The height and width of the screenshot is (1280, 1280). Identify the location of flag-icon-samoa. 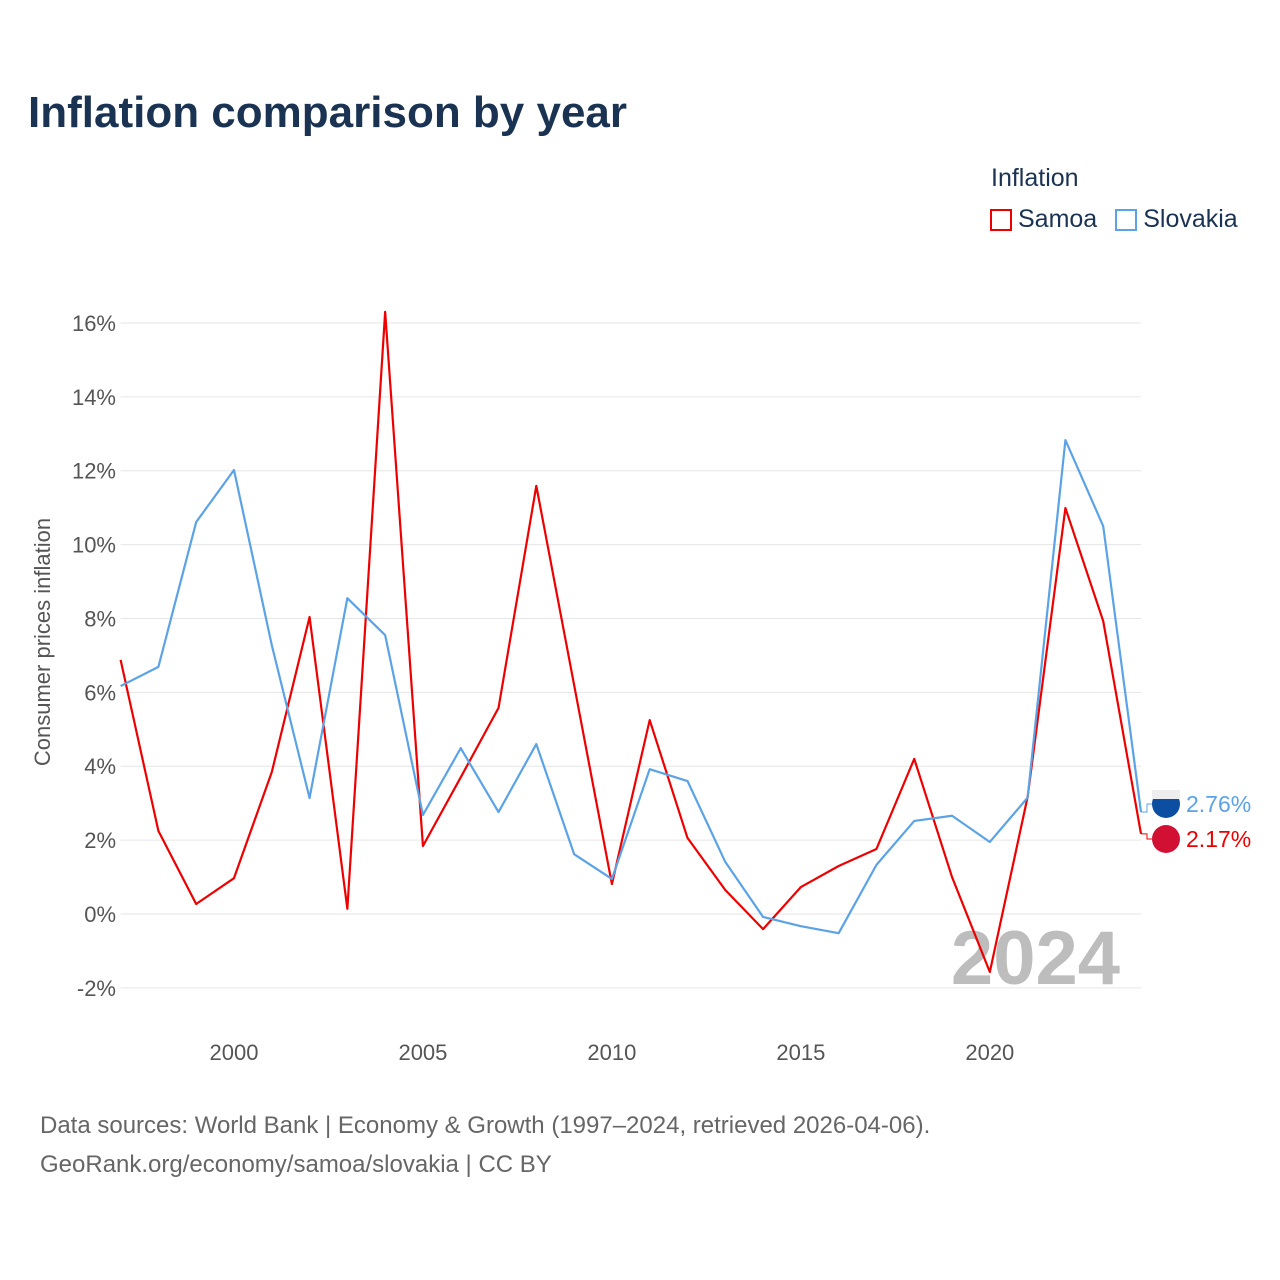
(1166, 839).